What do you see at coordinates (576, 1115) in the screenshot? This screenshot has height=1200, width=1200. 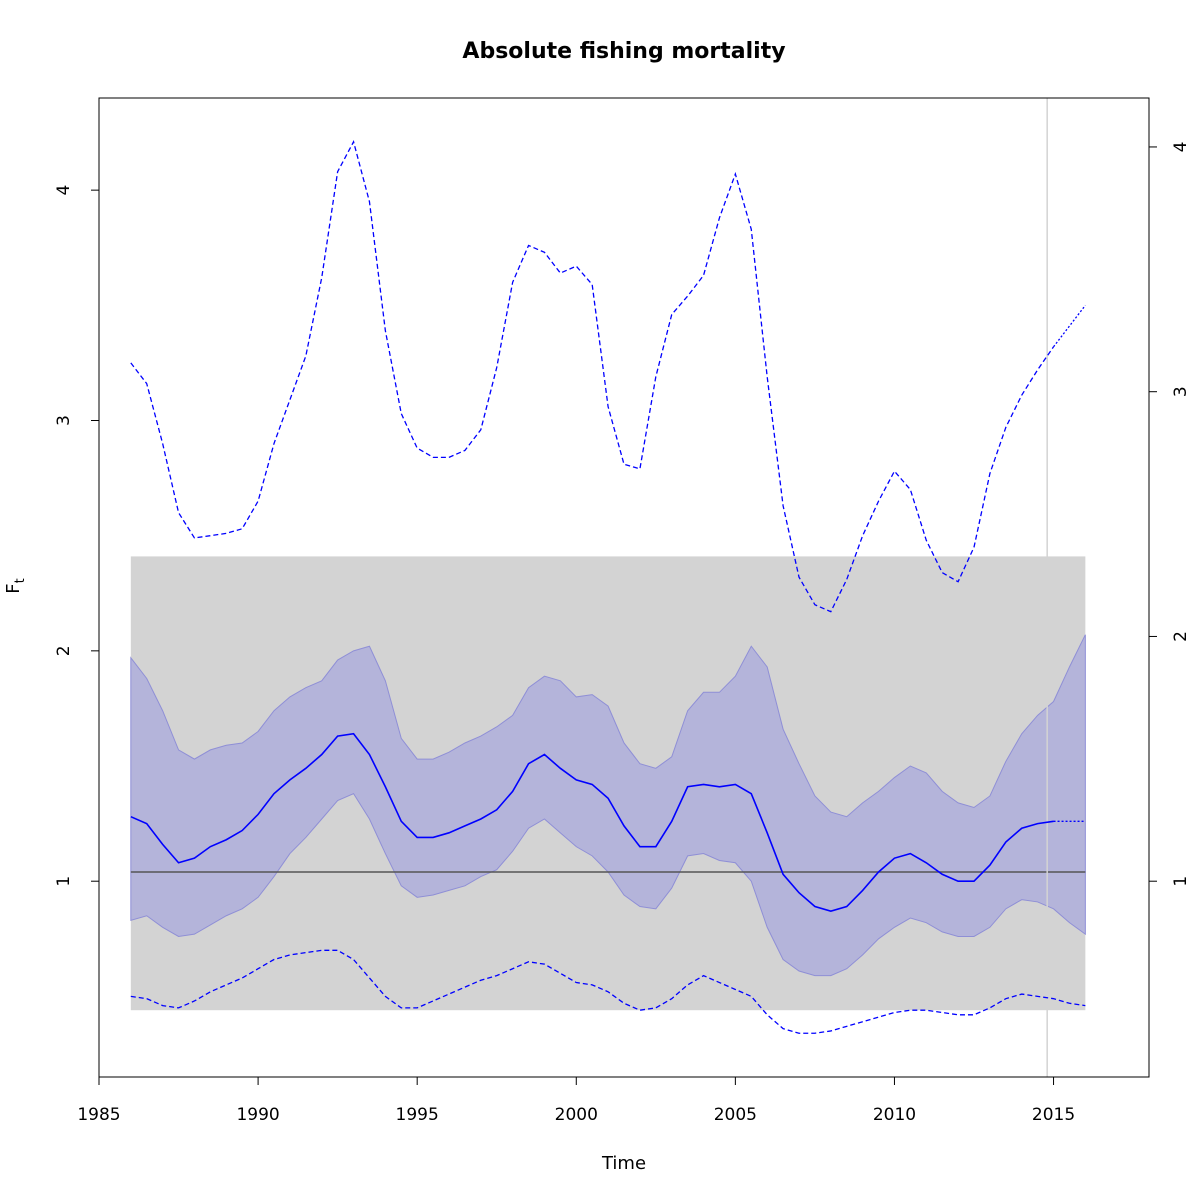 I see `x-tick-label: 2000` at bounding box center [576, 1115].